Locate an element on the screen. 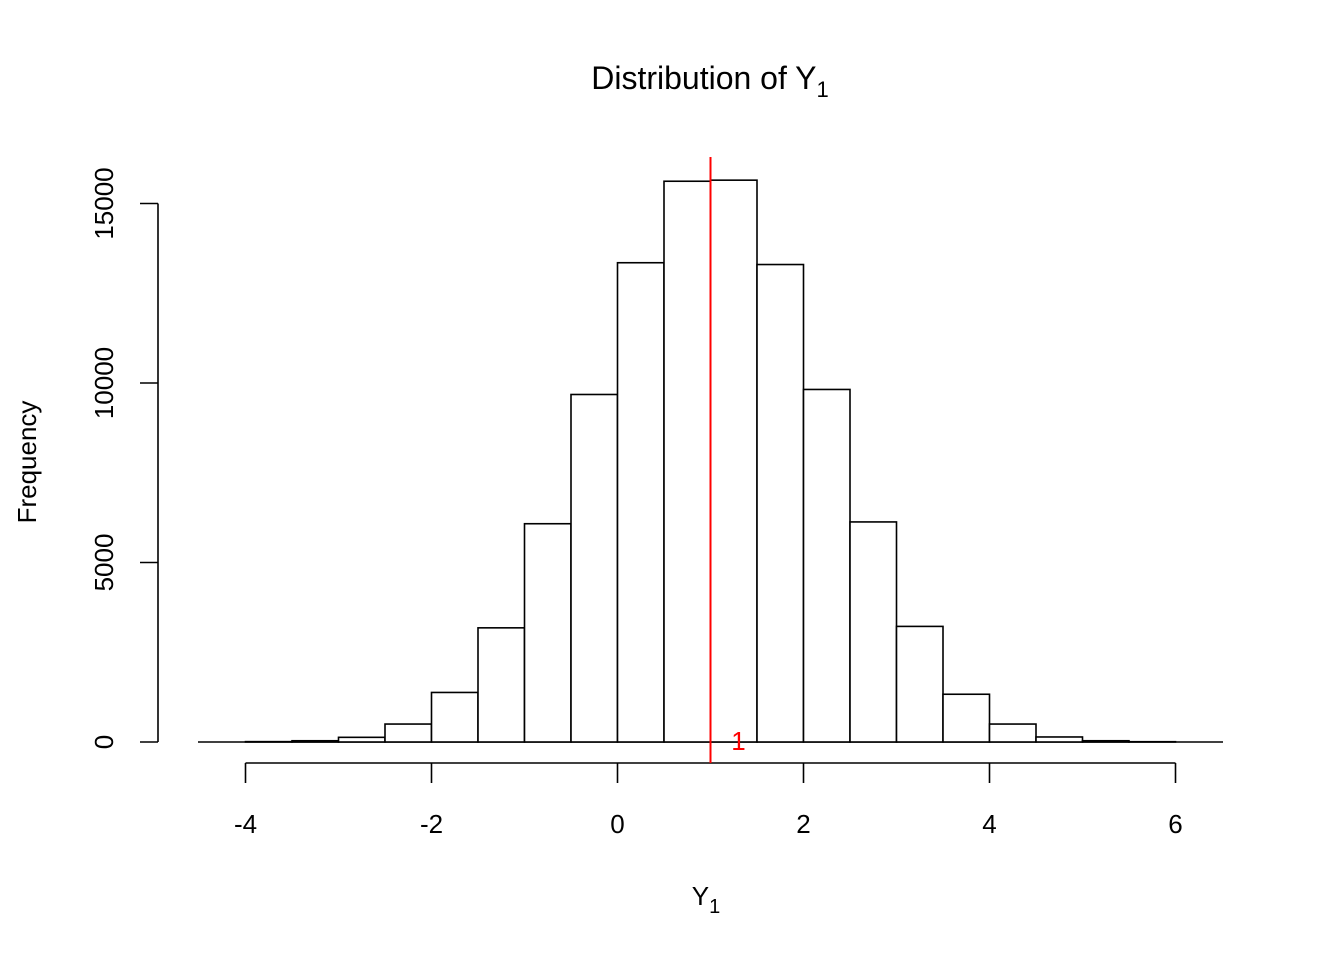  x-tick-label: -4 is located at coordinates (245, 824).